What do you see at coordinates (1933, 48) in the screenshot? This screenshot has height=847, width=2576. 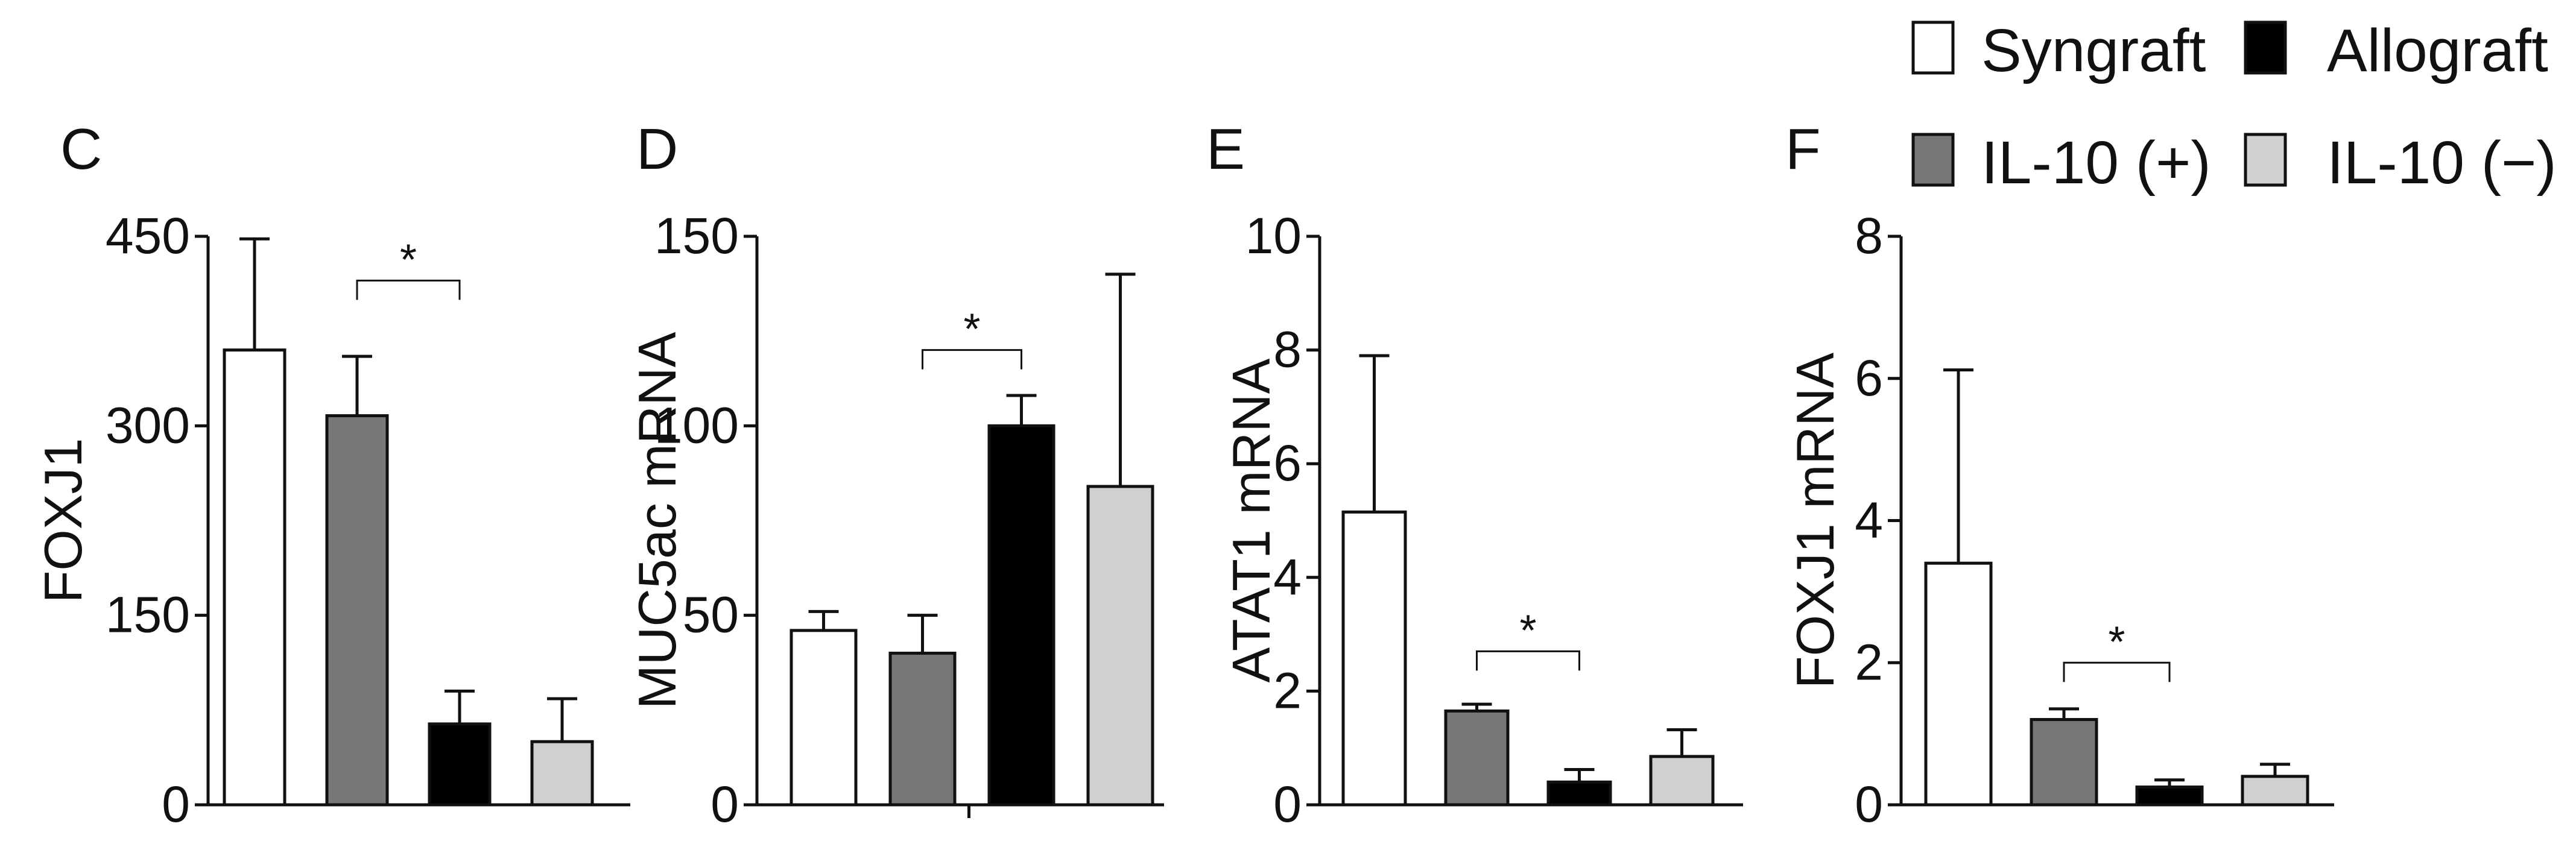 I see `legend-swatch-syngraft` at bounding box center [1933, 48].